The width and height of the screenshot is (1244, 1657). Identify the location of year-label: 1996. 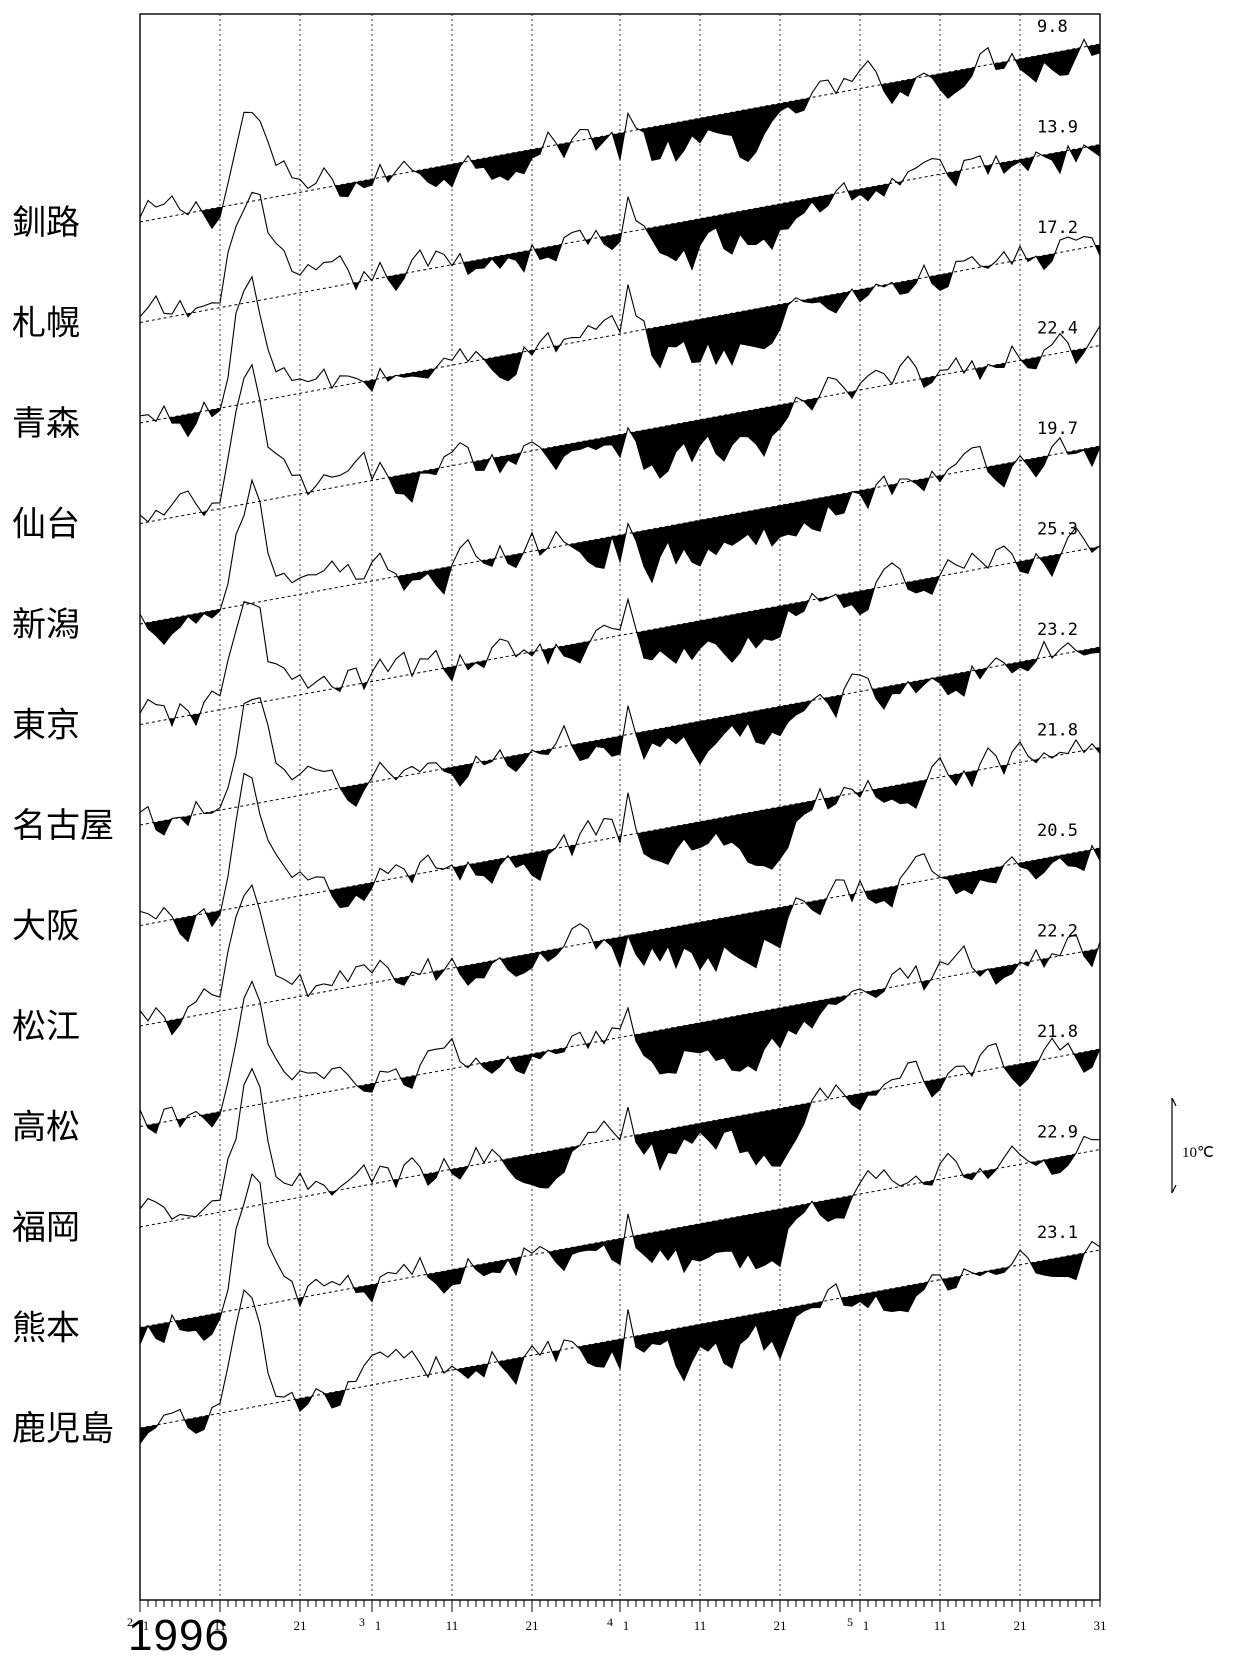
(179, 1634).